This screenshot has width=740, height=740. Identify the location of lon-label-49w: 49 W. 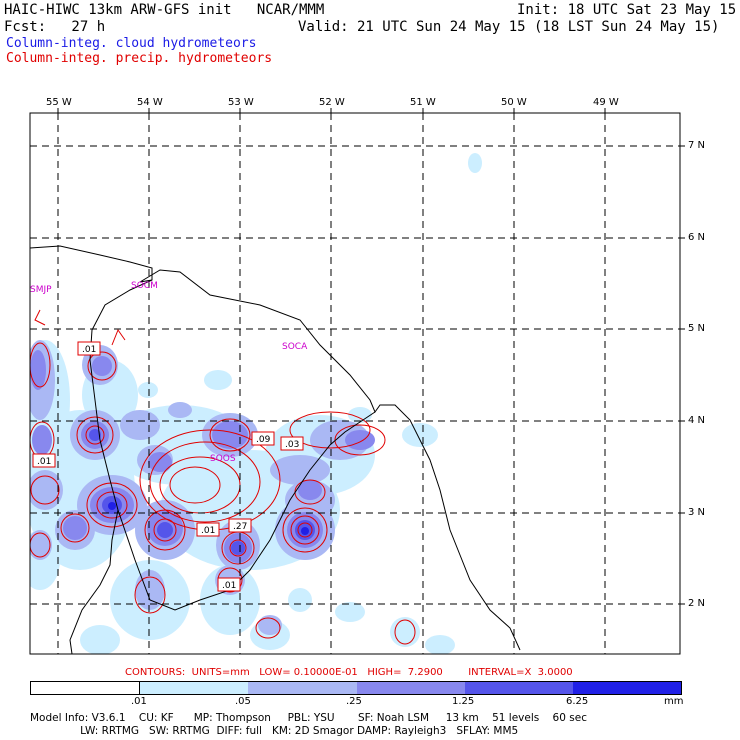
(606, 102).